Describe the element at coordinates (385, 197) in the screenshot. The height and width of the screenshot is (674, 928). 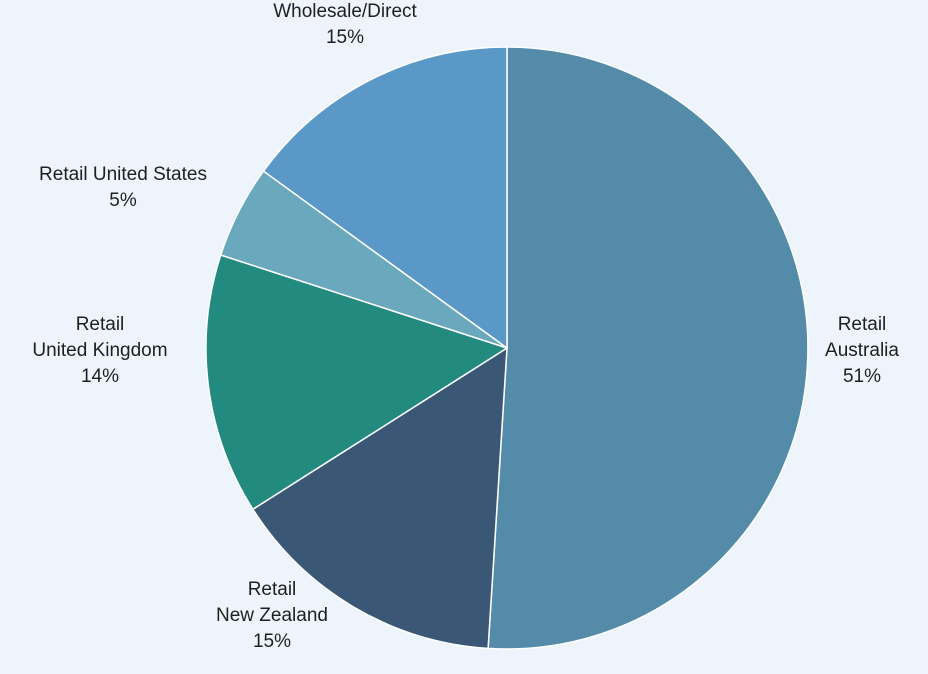
I see `pie-slice-wholesale-direct` at that location.